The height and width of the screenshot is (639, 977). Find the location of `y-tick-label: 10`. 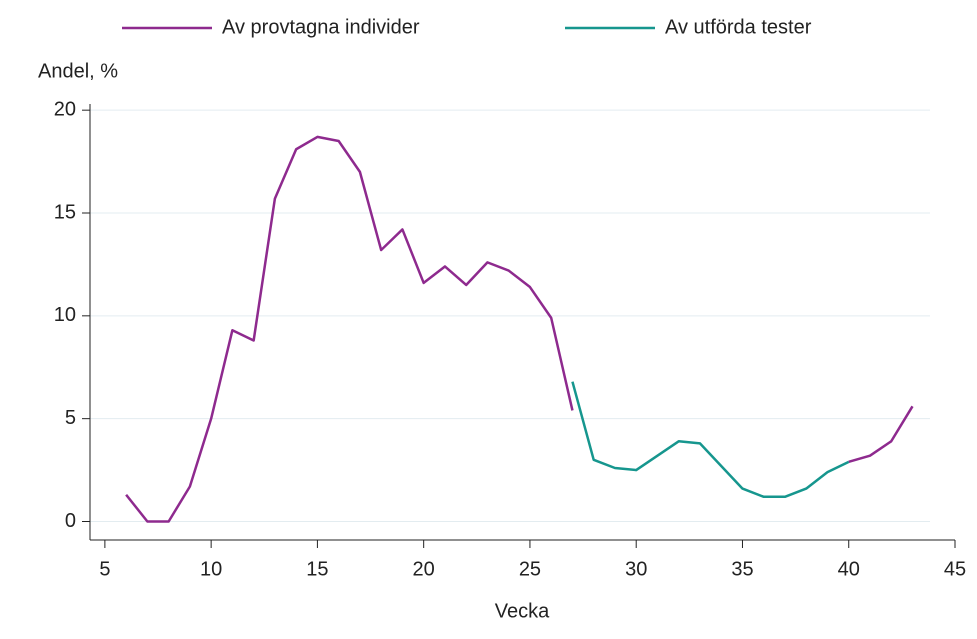

y-tick-label: 10 is located at coordinates (65, 315).